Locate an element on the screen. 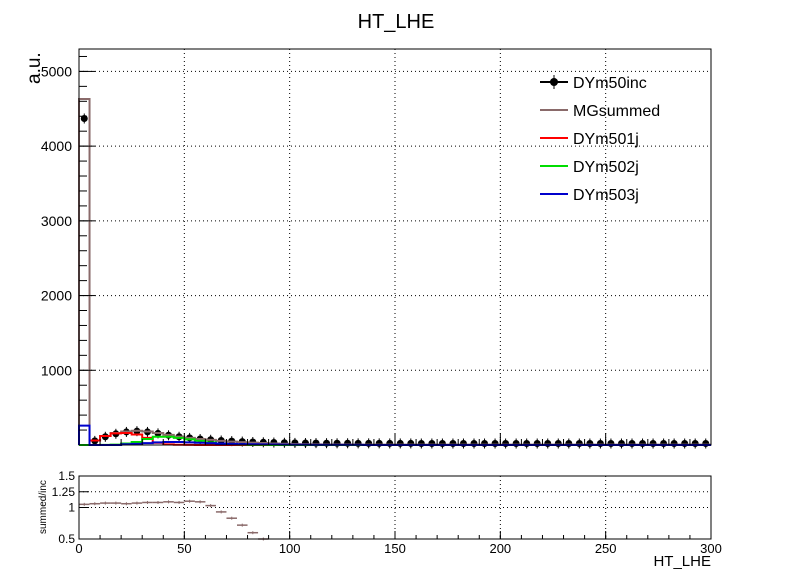 The height and width of the screenshot is (579, 798). legend-entry-DYm50inc: DYm50inc is located at coordinates (593, 83).